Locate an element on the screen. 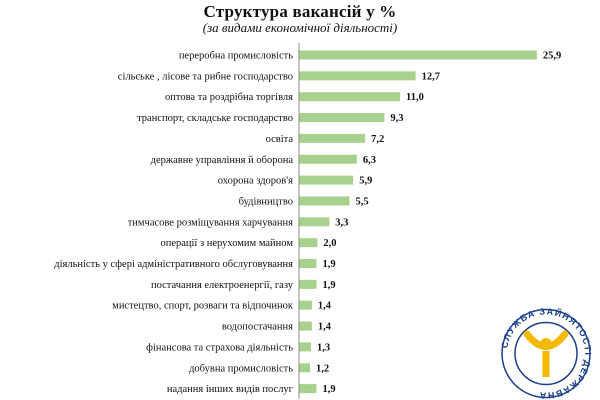  category-label: переробна промисловість is located at coordinates (236, 56).